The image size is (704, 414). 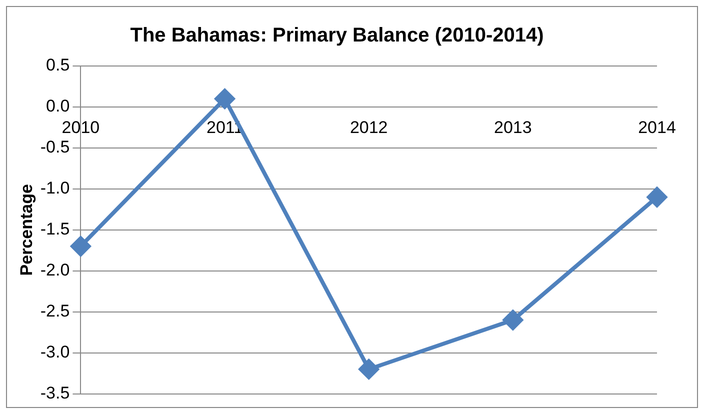 What do you see at coordinates (81, 127) in the screenshot?
I see `x-tick-label: 2010` at bounding box center [81, 127].